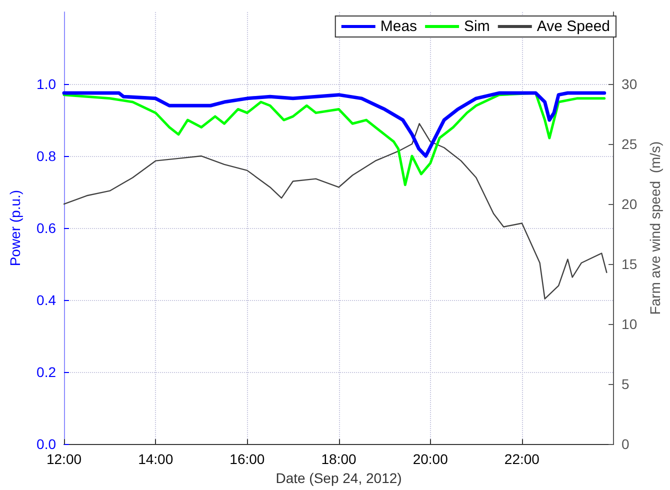 This screenshot has height=490, width=670. Describe the element at coordinates (339, 478) in the screenshot. I see `x-axis-title: Date (Sep 24, 2012)` at that location.